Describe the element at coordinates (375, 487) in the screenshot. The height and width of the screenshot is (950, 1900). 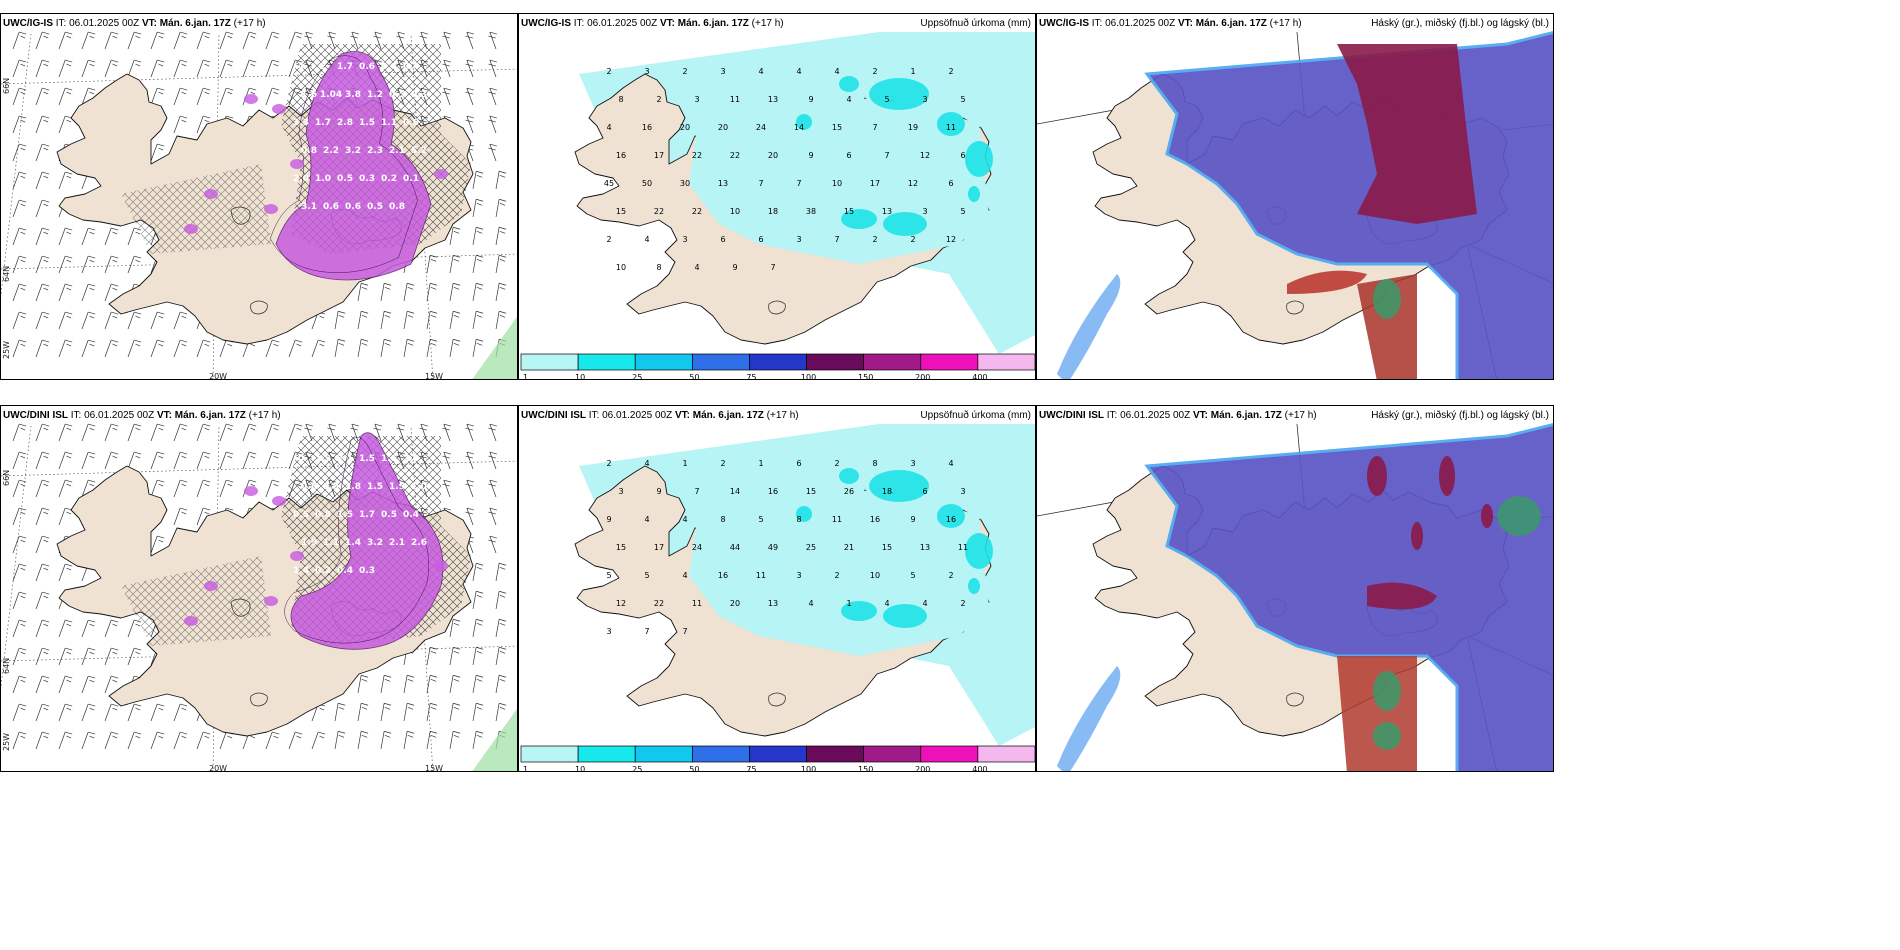
I see `wind-value-label: 1.5` at that location.